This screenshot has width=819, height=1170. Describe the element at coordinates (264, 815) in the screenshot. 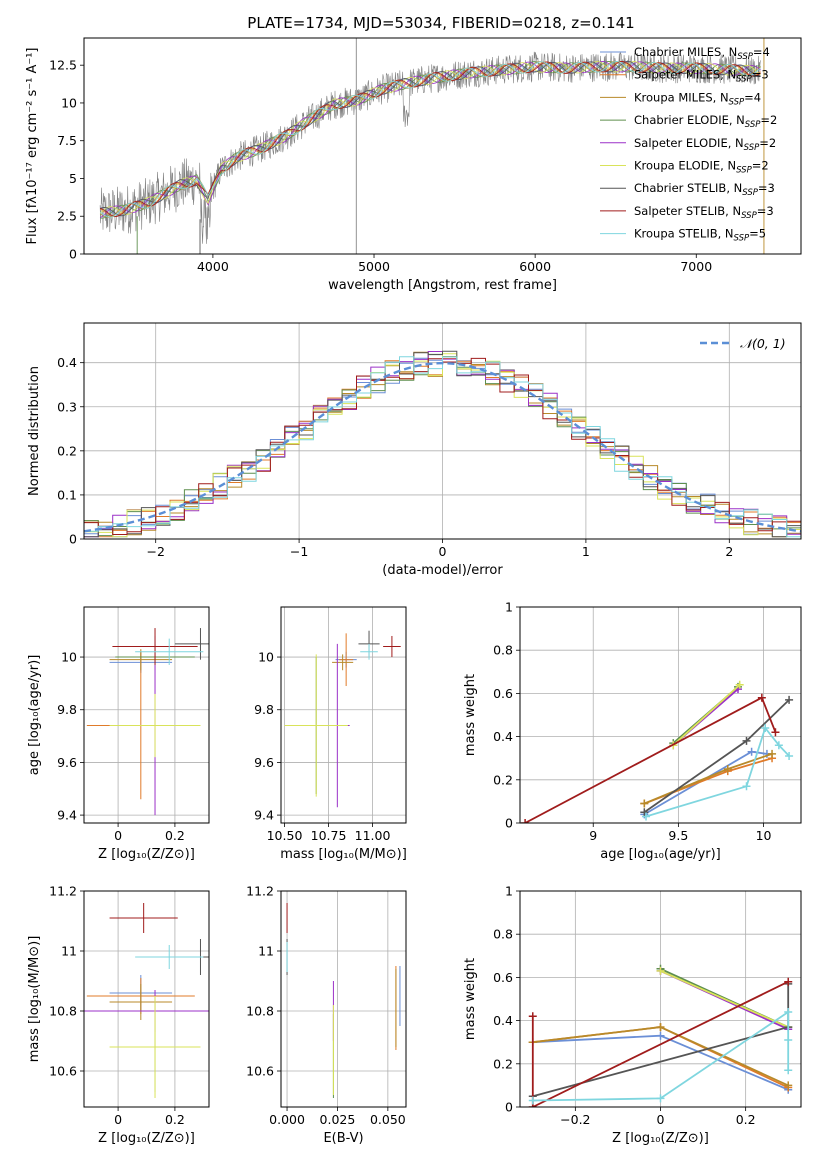

I see `y-tick-label: 9.4` at that location.